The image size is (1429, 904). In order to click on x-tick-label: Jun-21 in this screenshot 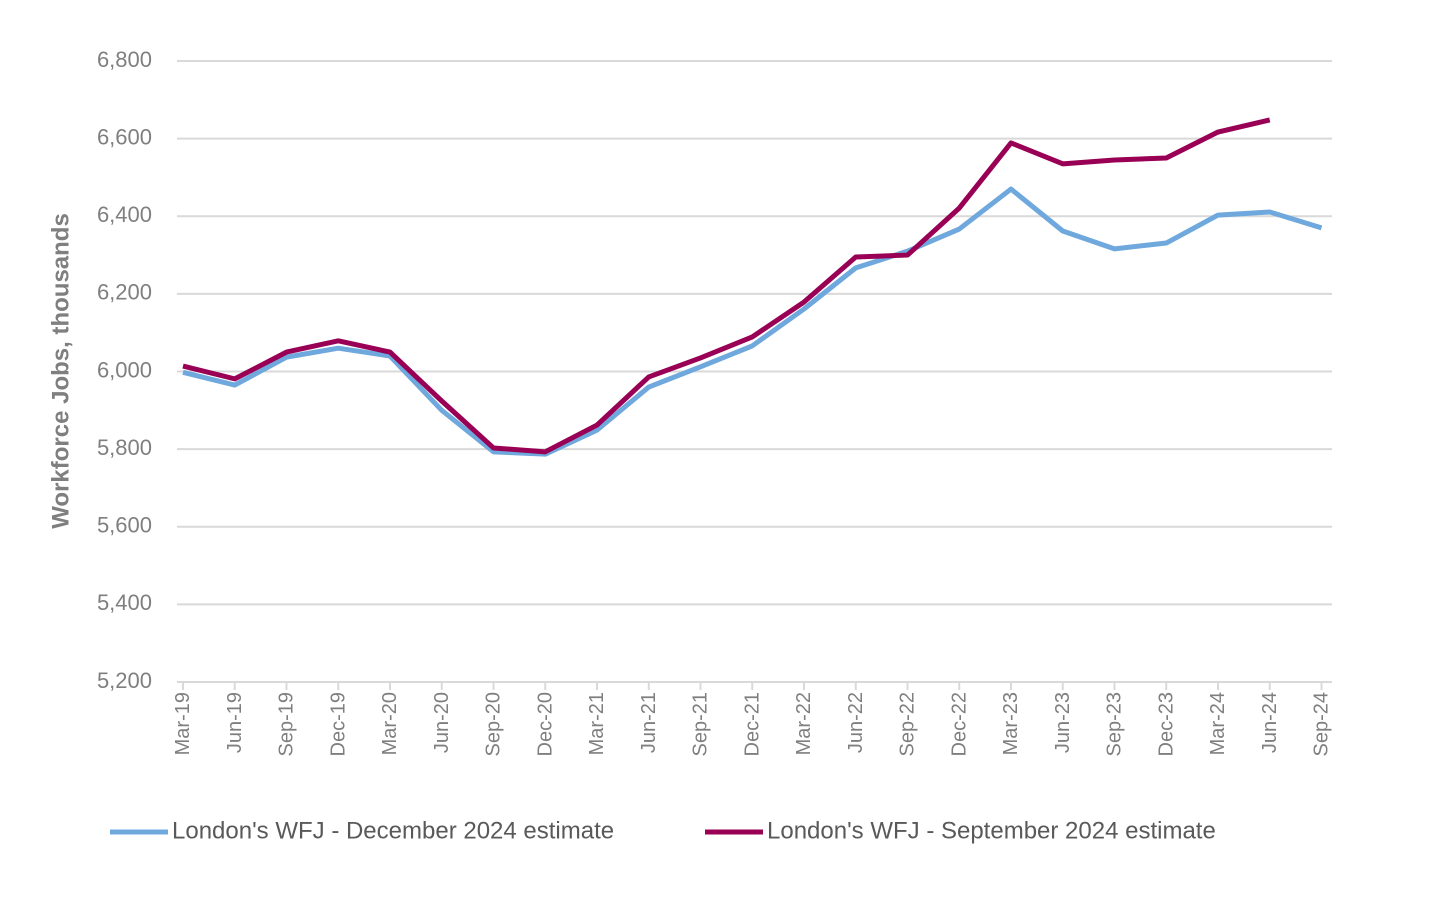, I will do `click(649, 722)`.